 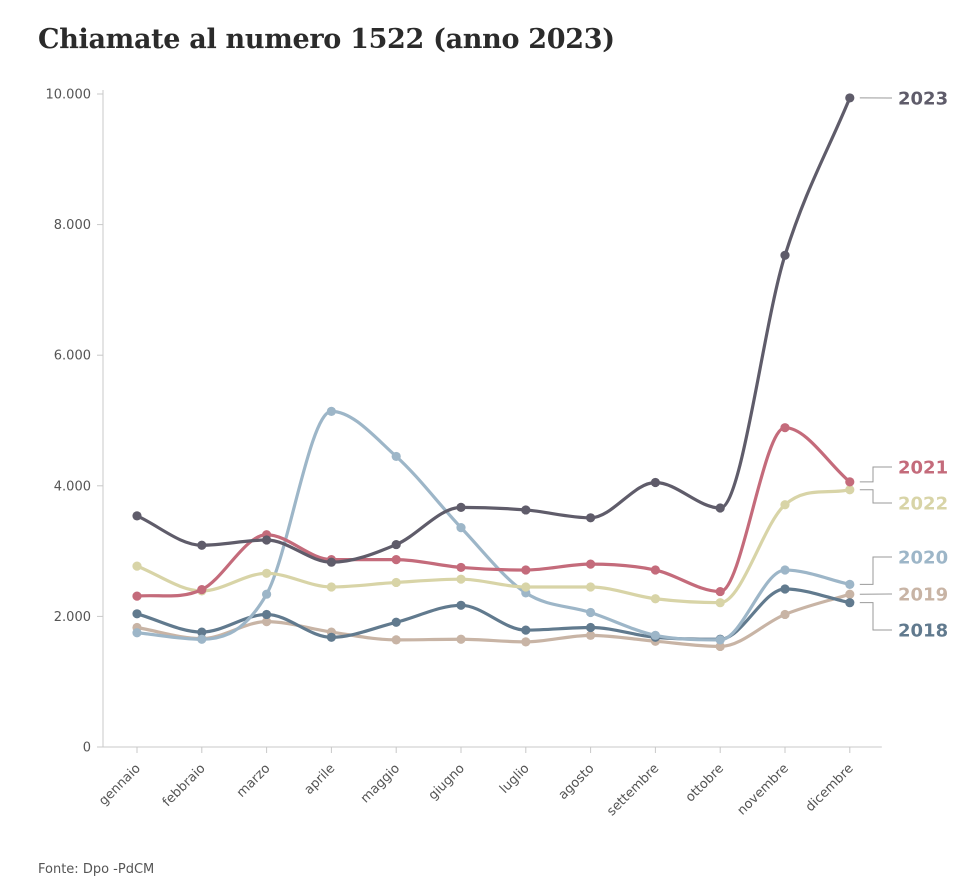 What do you see at coordinates (923, 504) in the screenshot?
I see `series-label-2022: 2022` at bounding box center [923, 504].